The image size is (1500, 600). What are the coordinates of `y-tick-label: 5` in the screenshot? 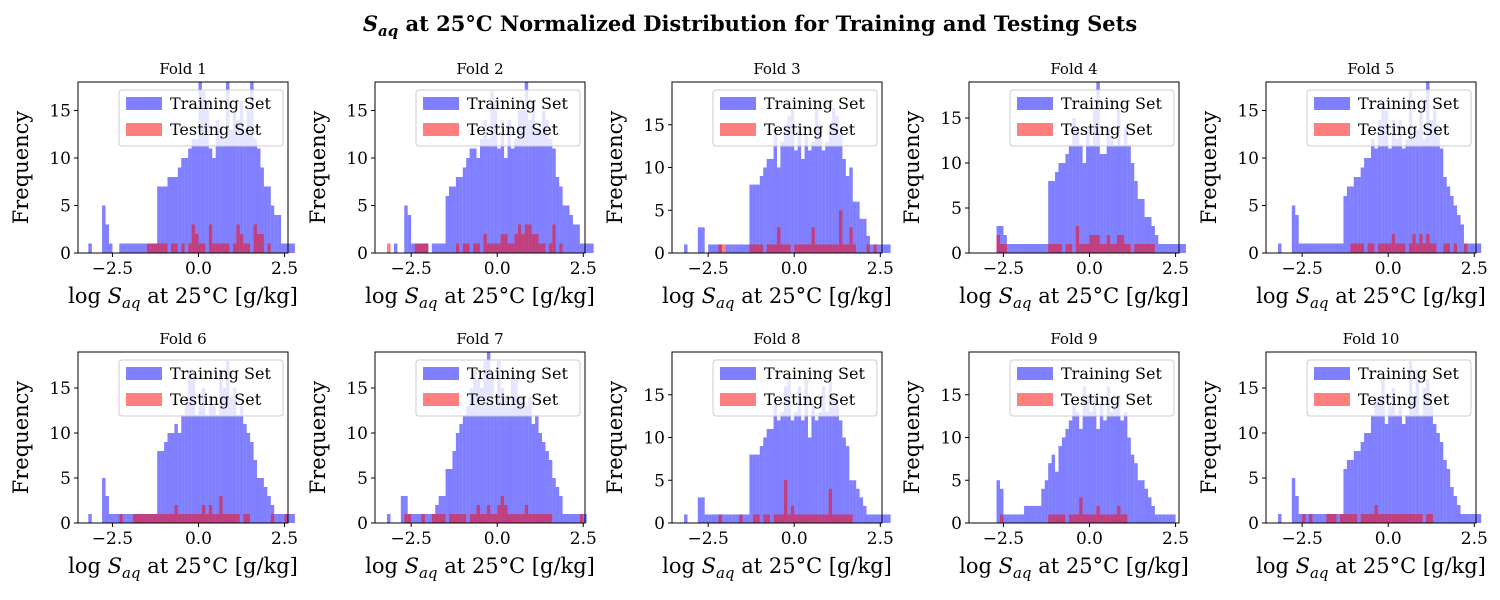 It's located at (1253, 479).